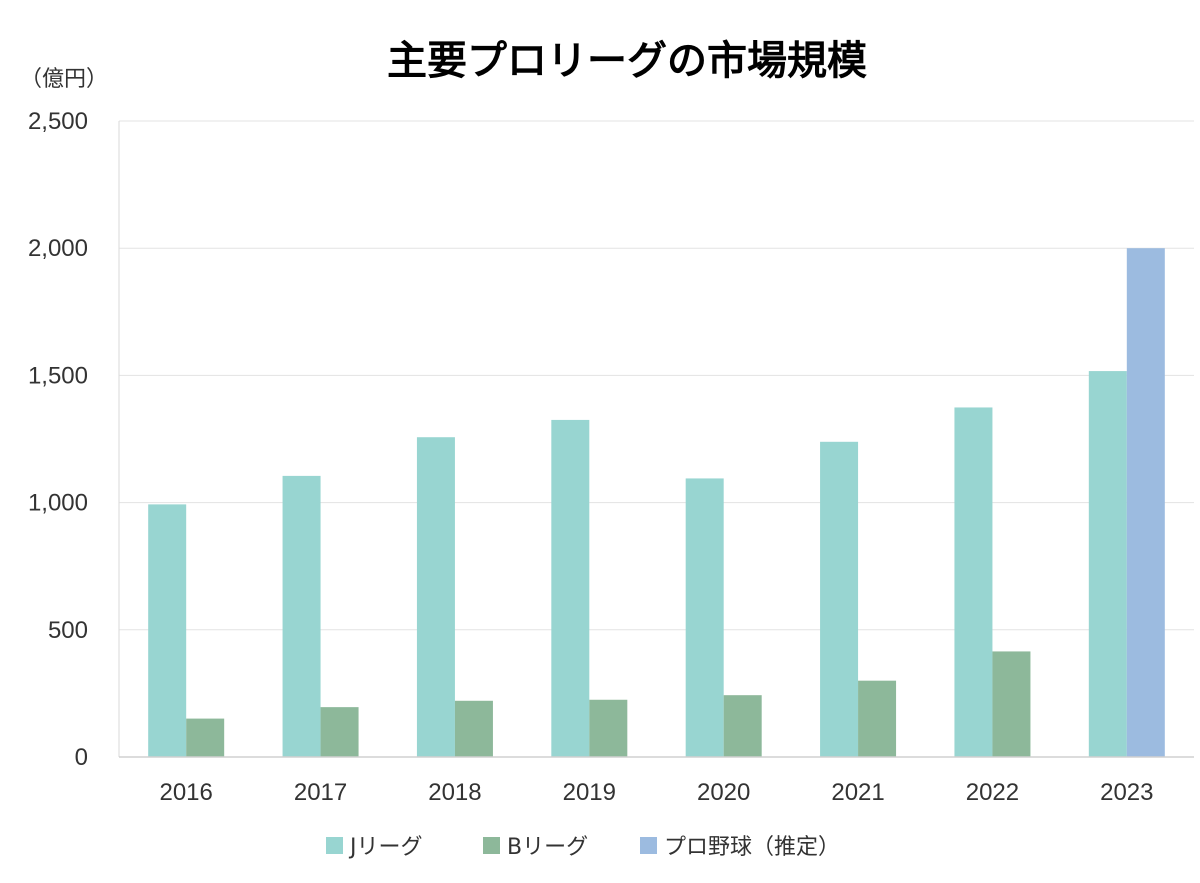 This screenshot has width=1200, height=883. Describe the element at coordinates (58, 375) in the screenshot. I see `y-tick-label: 1,500` at that location.